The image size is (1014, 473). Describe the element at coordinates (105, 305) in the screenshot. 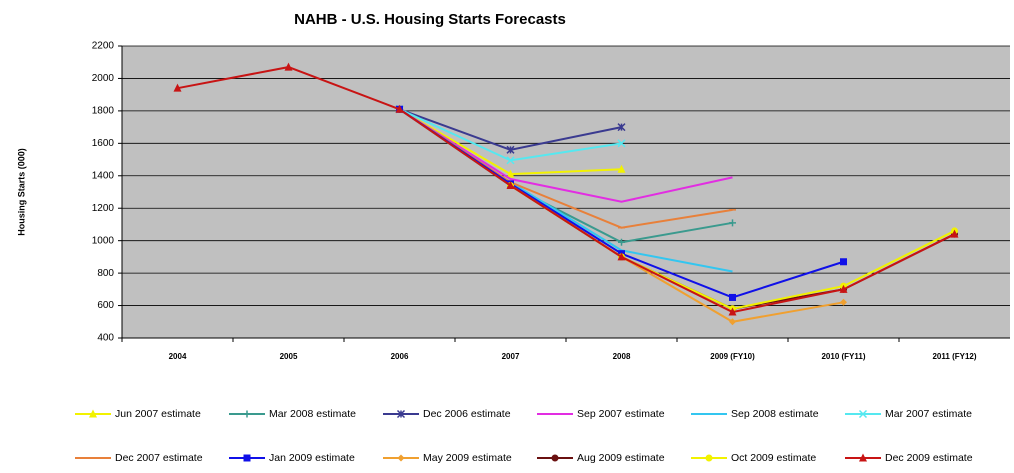

I see `y-tick-label: 600` at that location.